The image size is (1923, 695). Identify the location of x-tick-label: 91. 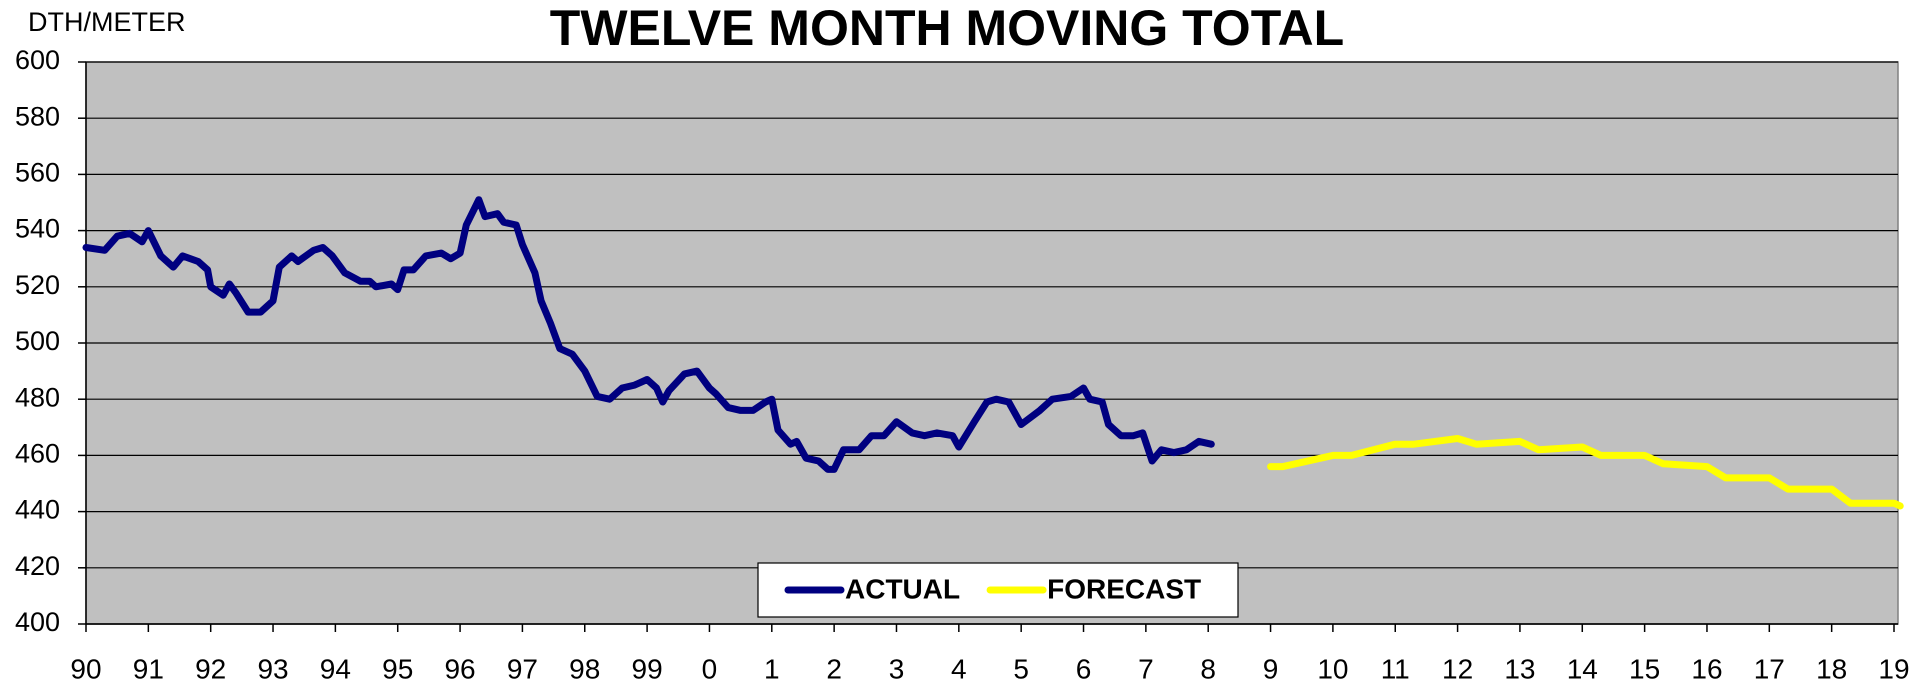
(148, 668).